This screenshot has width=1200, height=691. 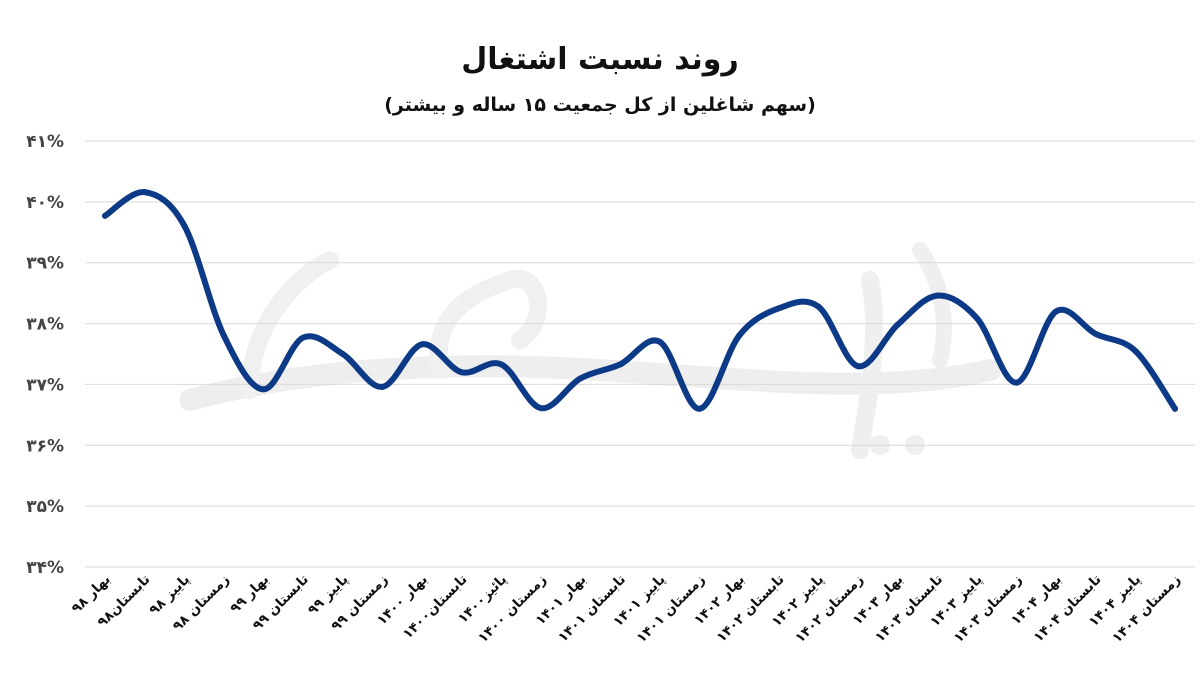 I want to click on y-tick-label: ۳۷%, so click(x=45, y=385).